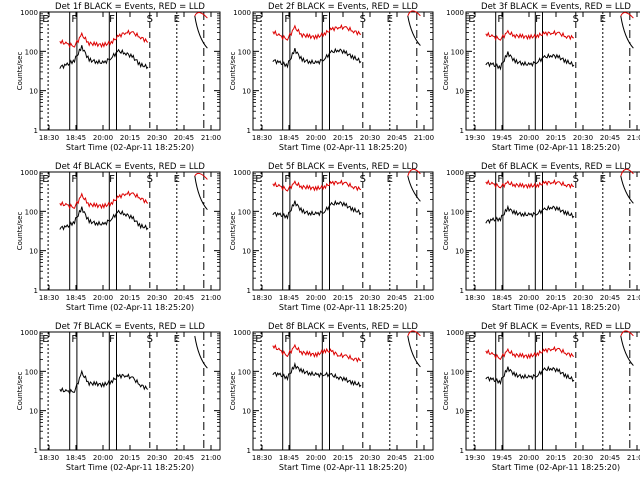 The height and width of the screenshot is (480, 640). I want to click on panel3-y-tick-label: 1, so click(462, 131).